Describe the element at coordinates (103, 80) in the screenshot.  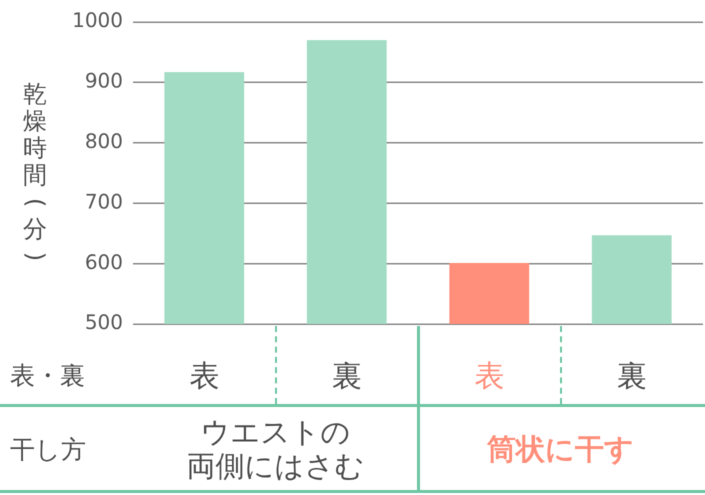
I see `y-tick-label: 900` at that location.